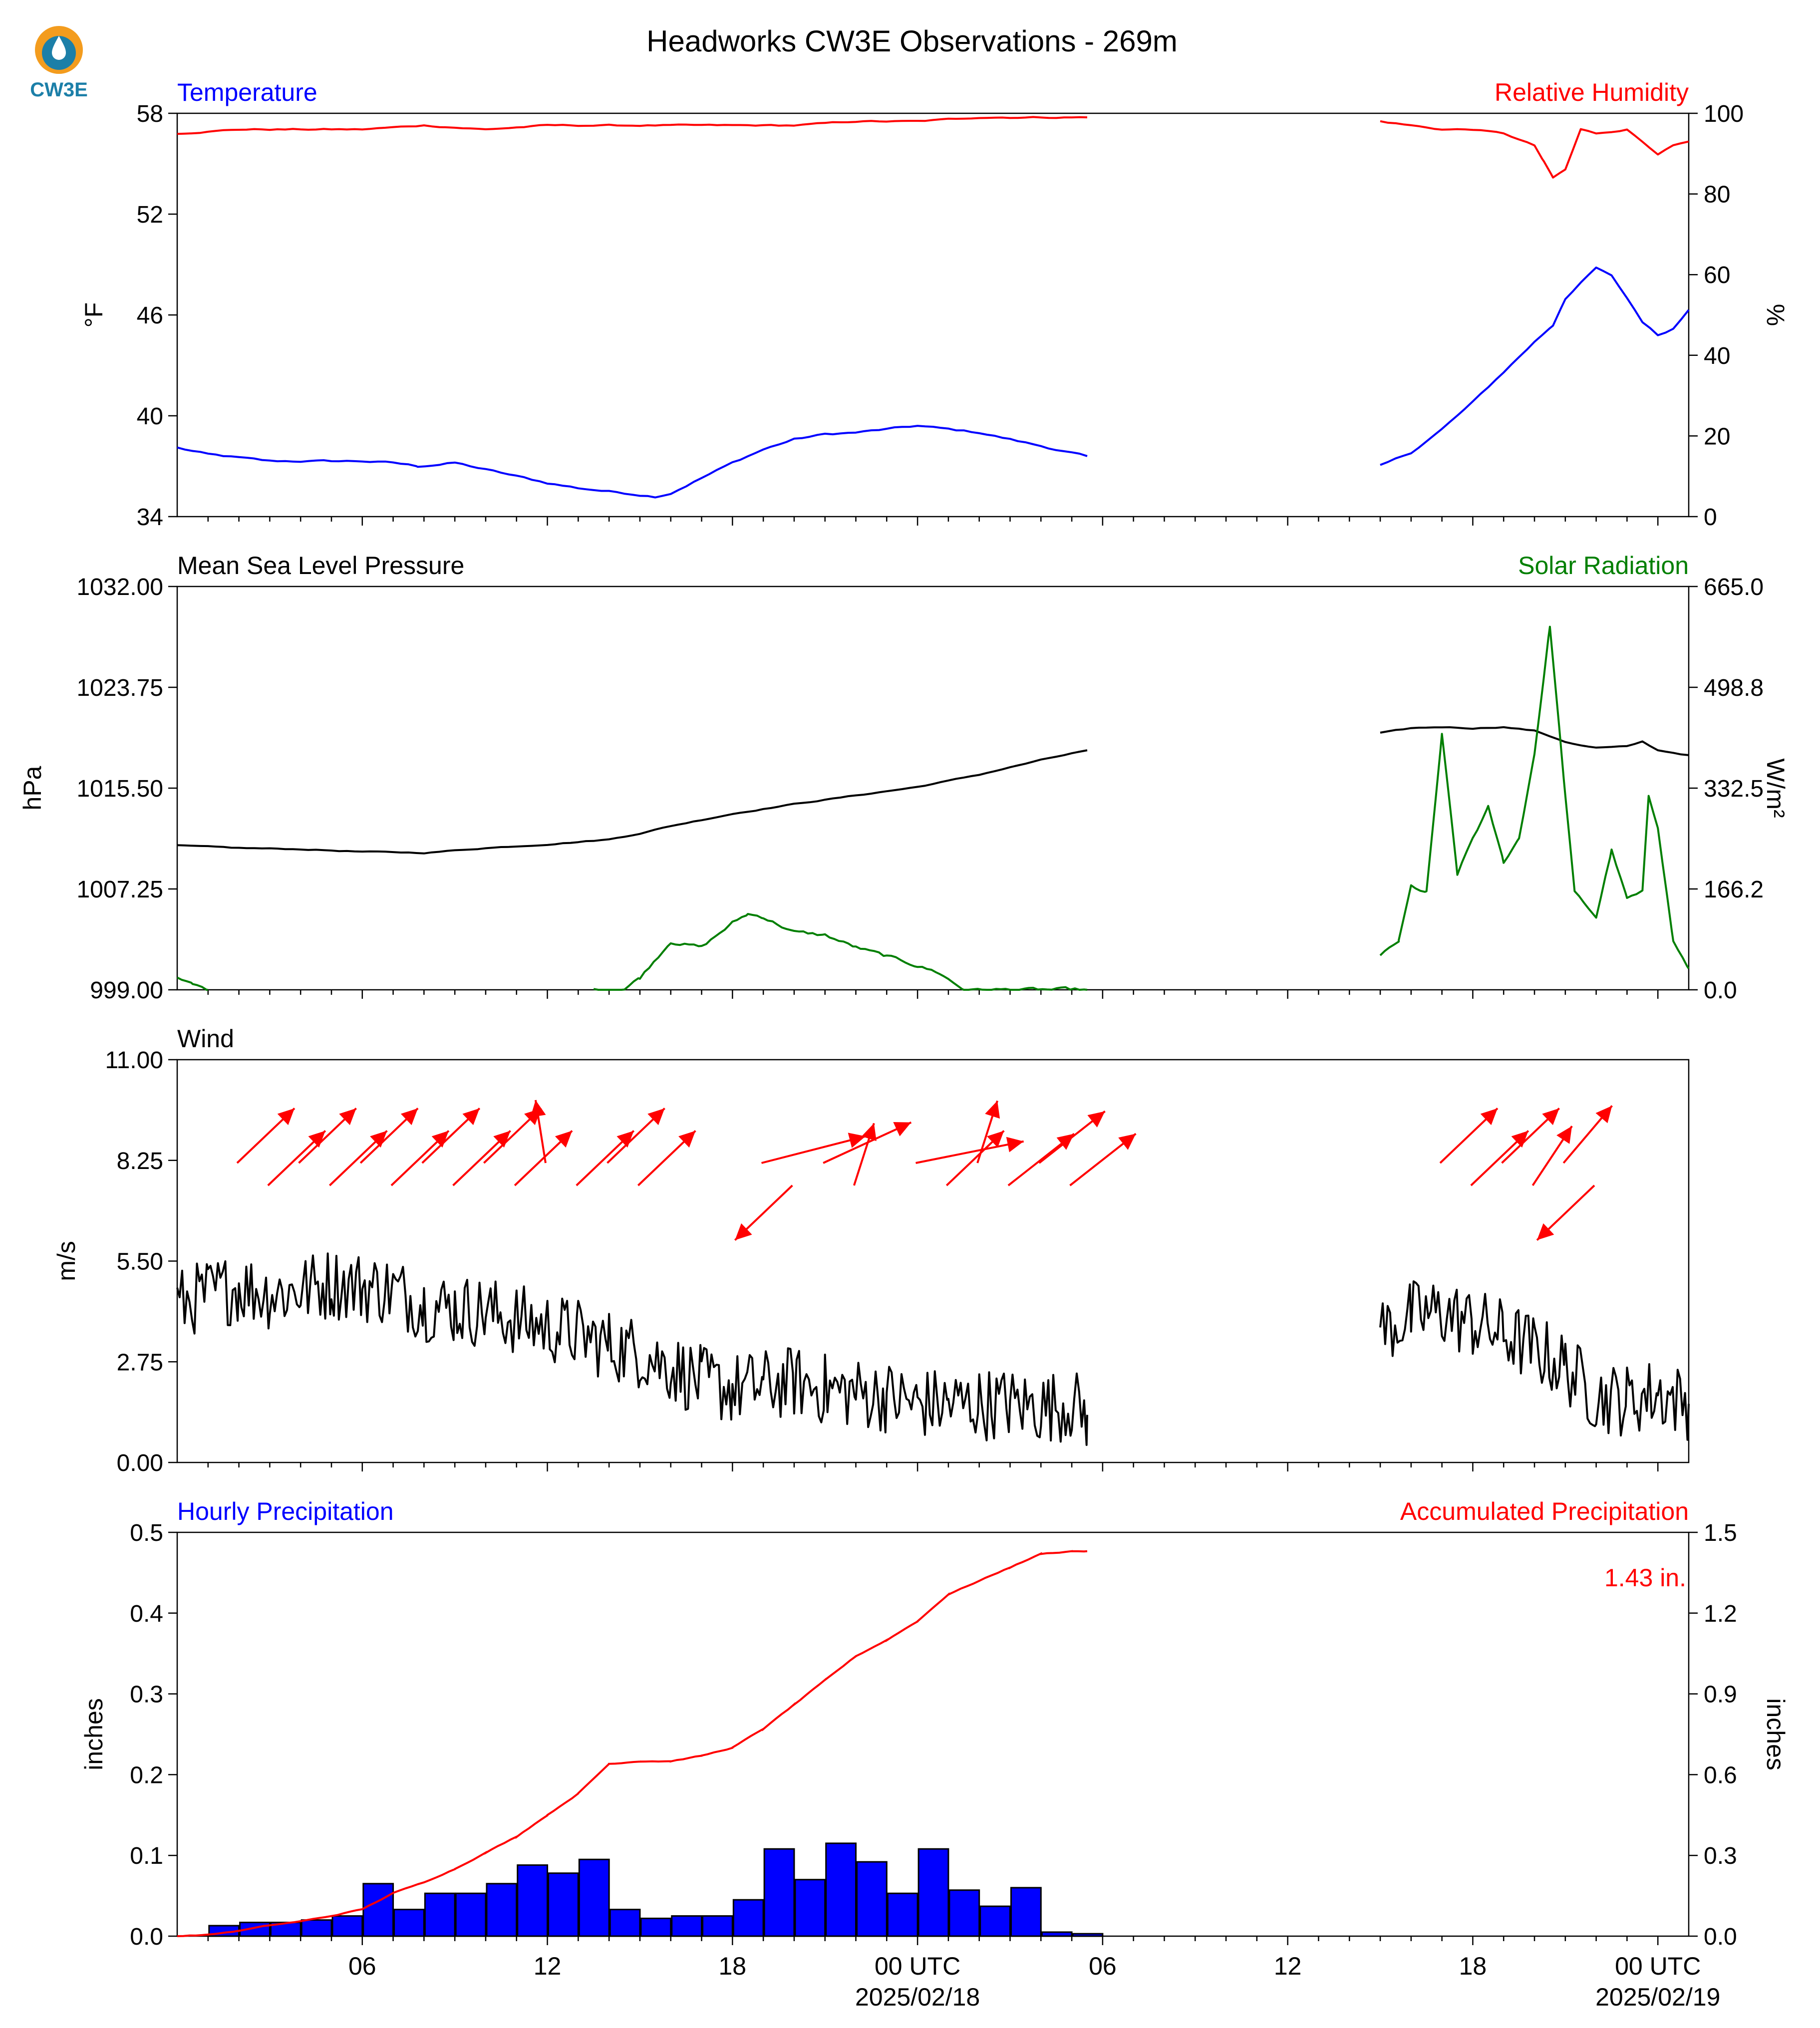 This screenshot has width=1820, height=2028. I want to click on y-axis-label-right: inches, so click(1776, 1734).